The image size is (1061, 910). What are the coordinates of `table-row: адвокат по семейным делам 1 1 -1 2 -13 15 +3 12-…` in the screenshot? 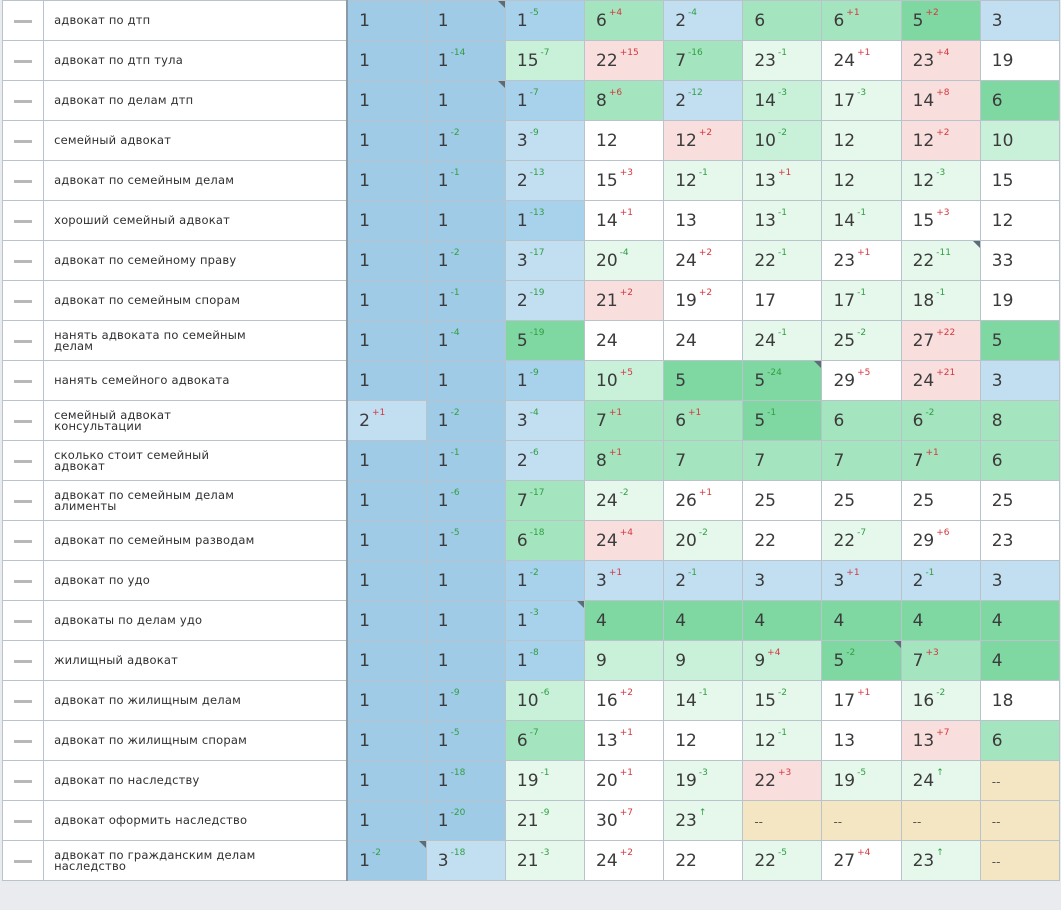 It's located at (531, 180).